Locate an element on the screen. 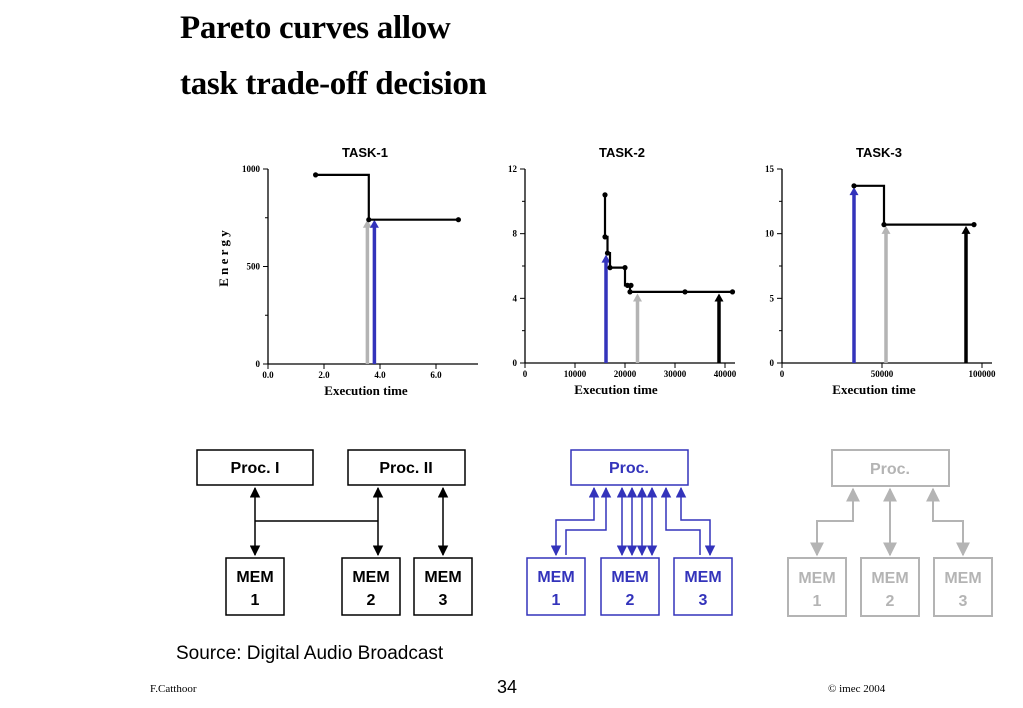  proc-1-label: Proc. I is located at coordinates (255, 468).